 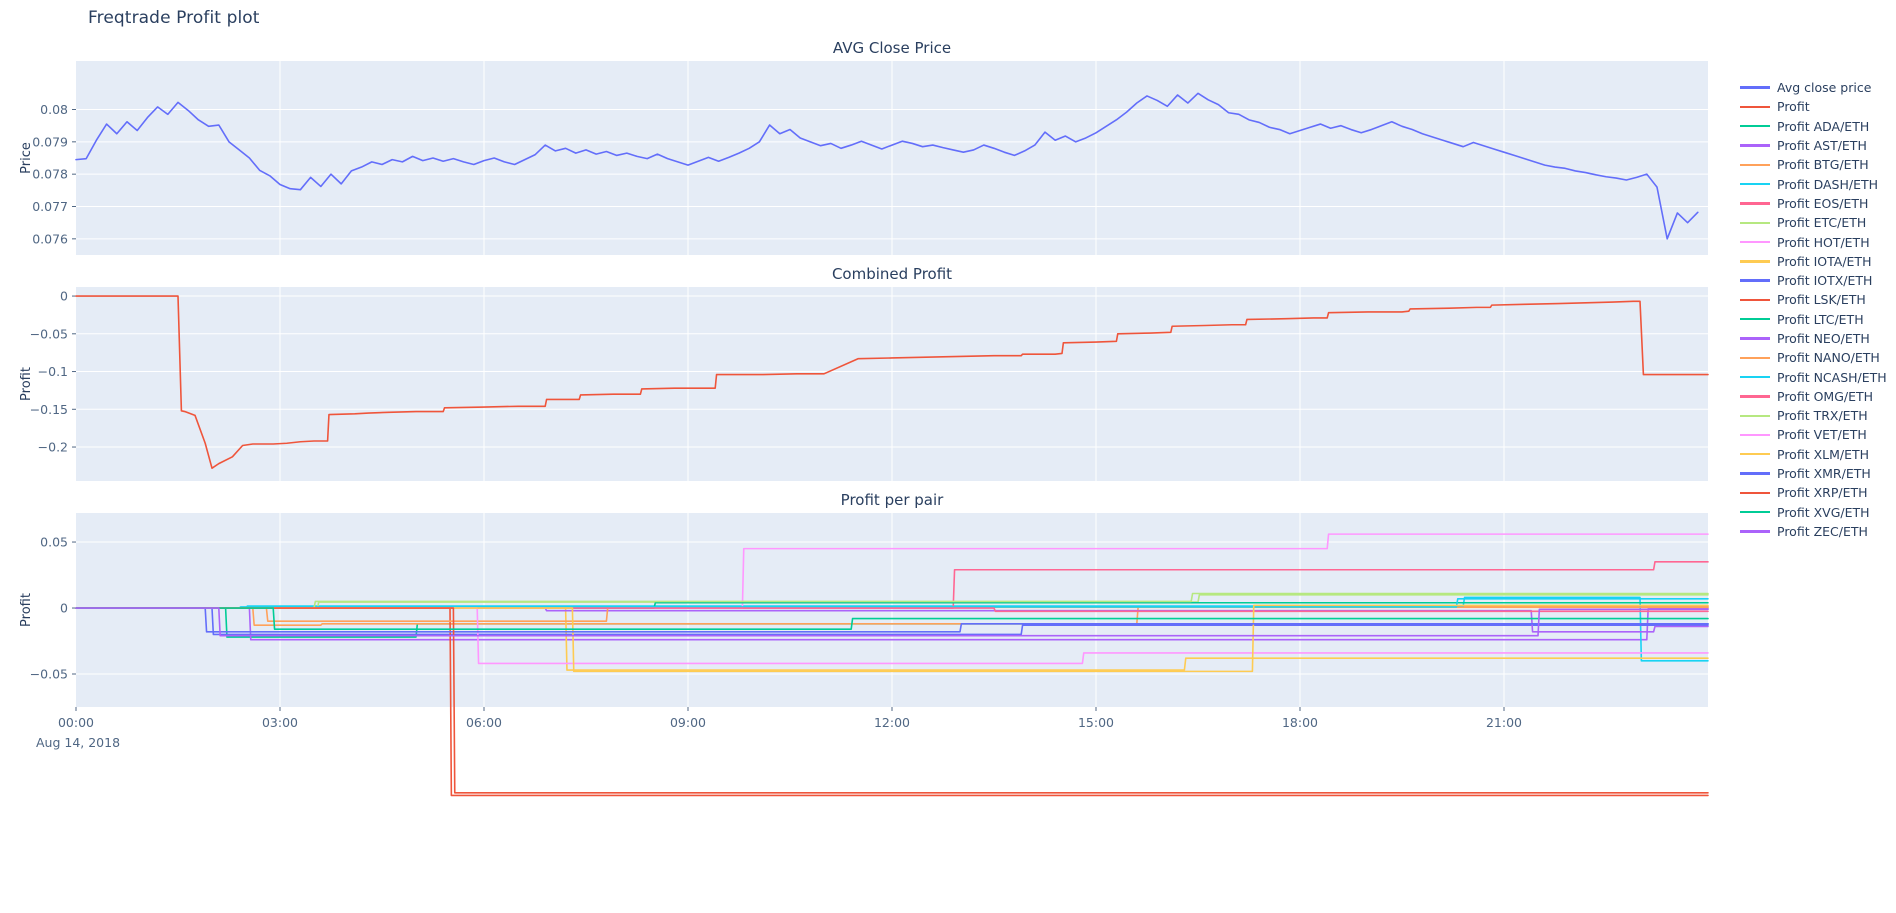 I want to click on x-axis-date-label: Aug 14, 2018, so click(x=78, y=742).